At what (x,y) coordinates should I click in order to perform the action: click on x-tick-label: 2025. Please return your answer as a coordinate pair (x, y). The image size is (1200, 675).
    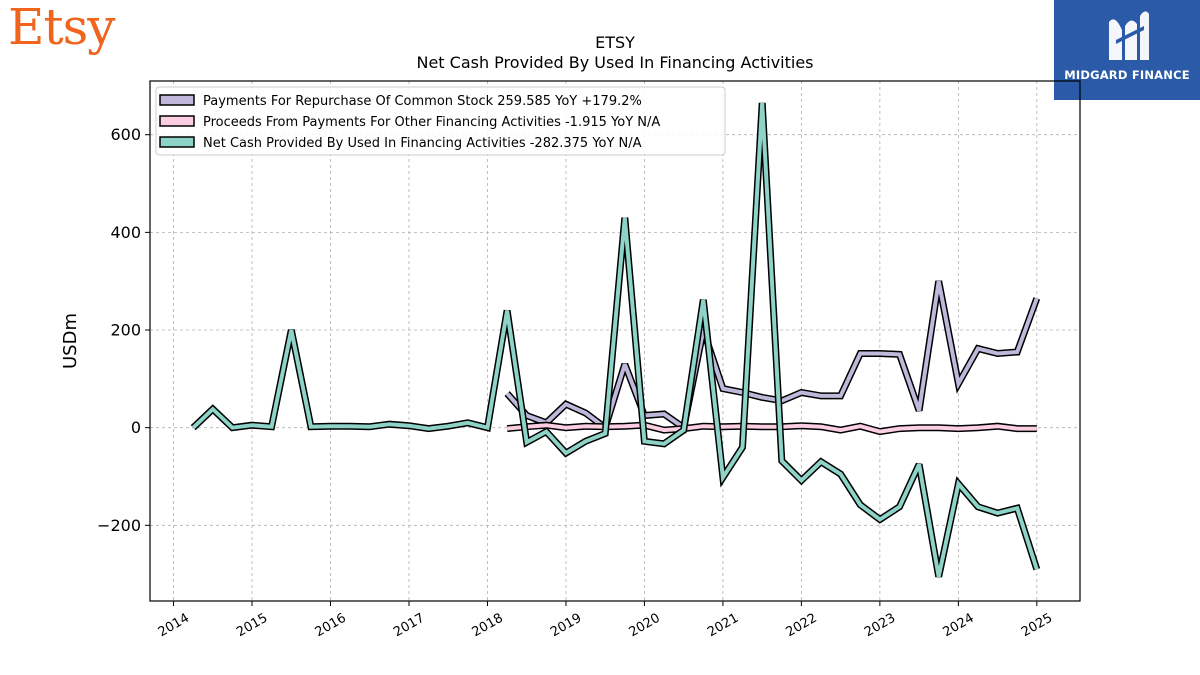
    Looking at the image, I should click on (1037, 626).